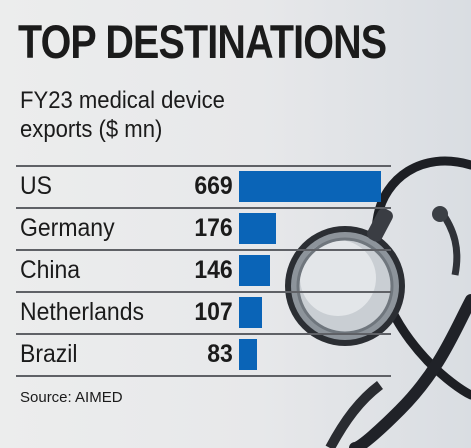 This screenshot has width=471, height=448. I want to click on category-label: China, so click(50, 270).